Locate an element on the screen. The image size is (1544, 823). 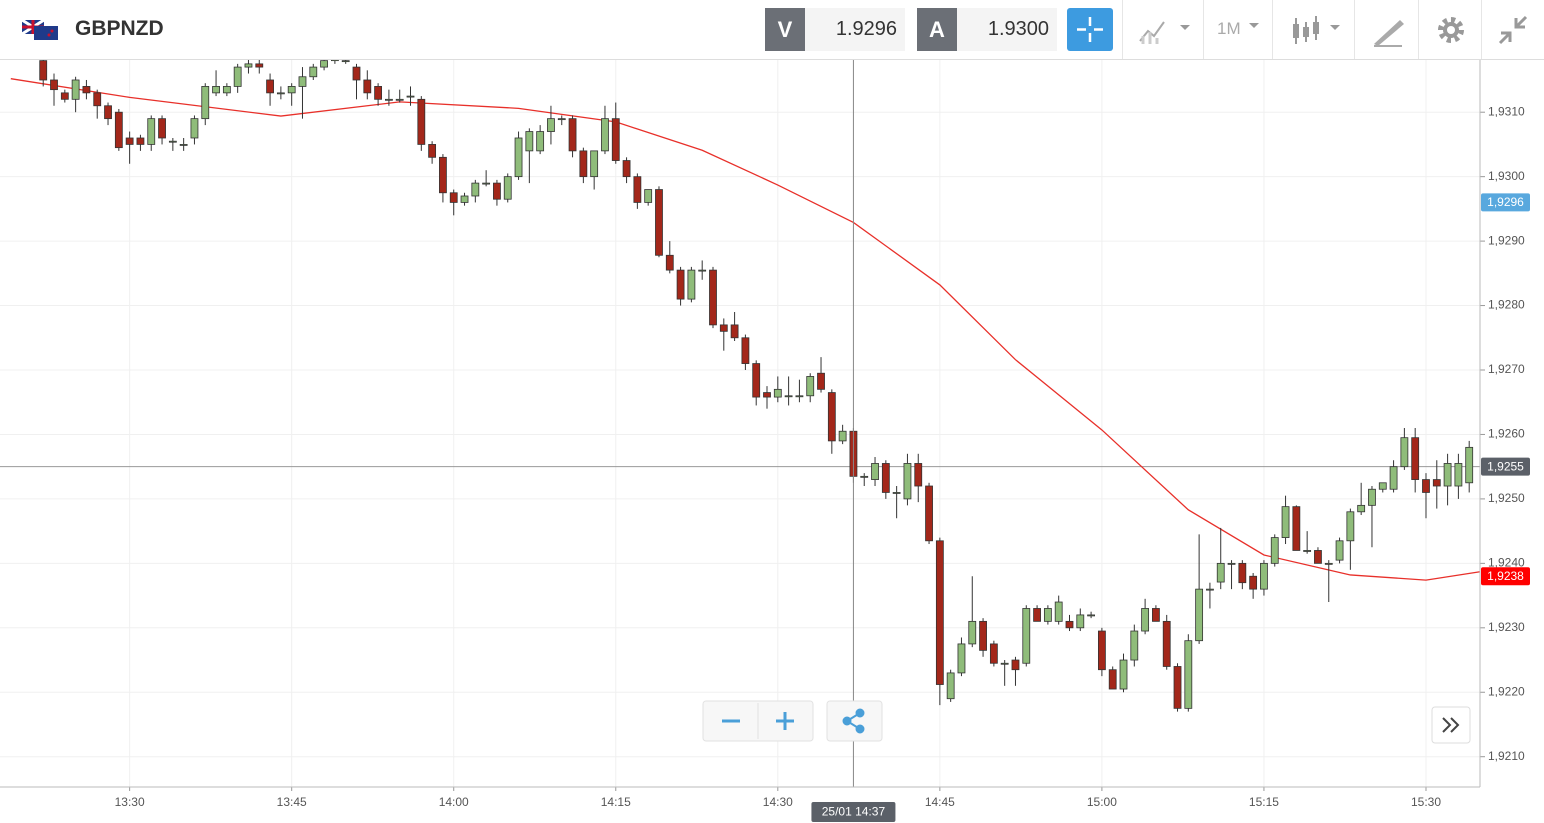
zoom-controls is located at coordinates (1086, 722).